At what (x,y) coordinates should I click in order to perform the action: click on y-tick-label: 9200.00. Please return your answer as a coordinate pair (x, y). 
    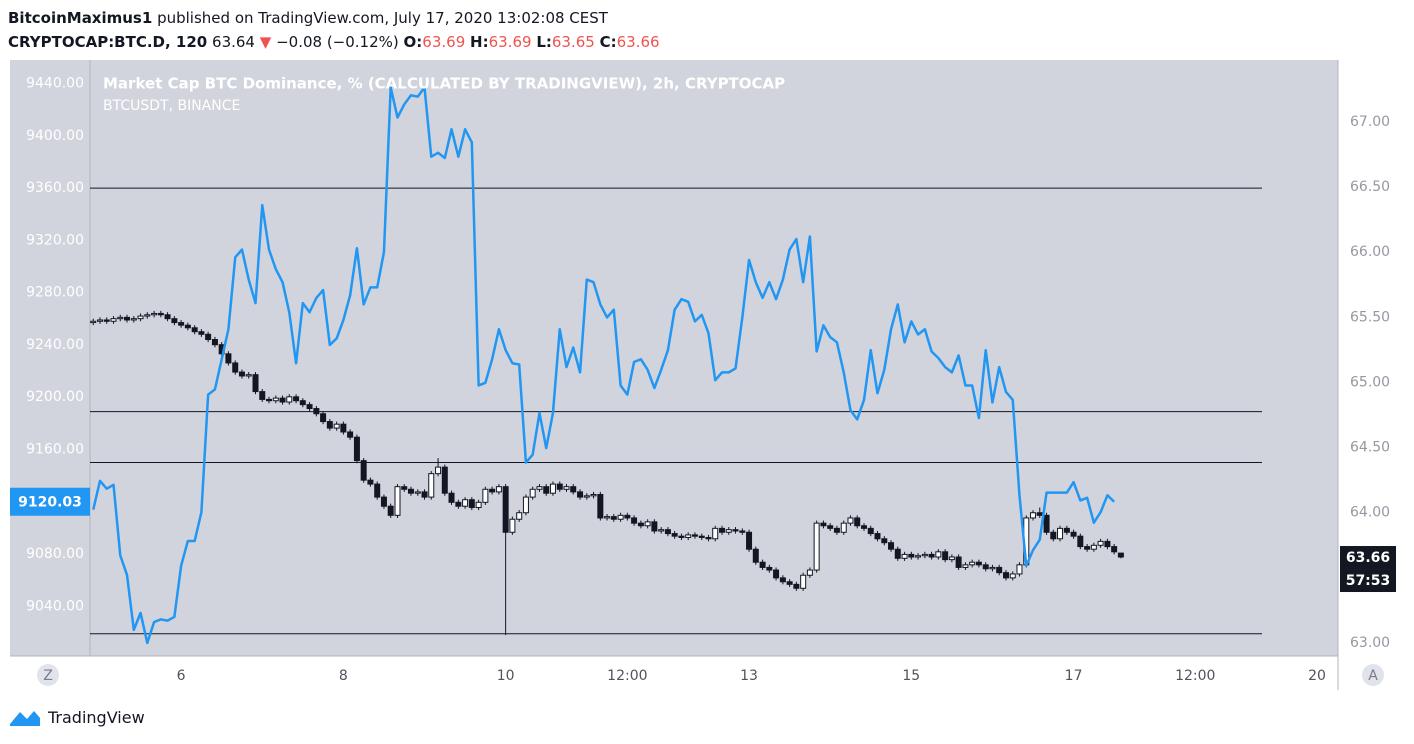
    Looking at the image, I should click on (55, 397).